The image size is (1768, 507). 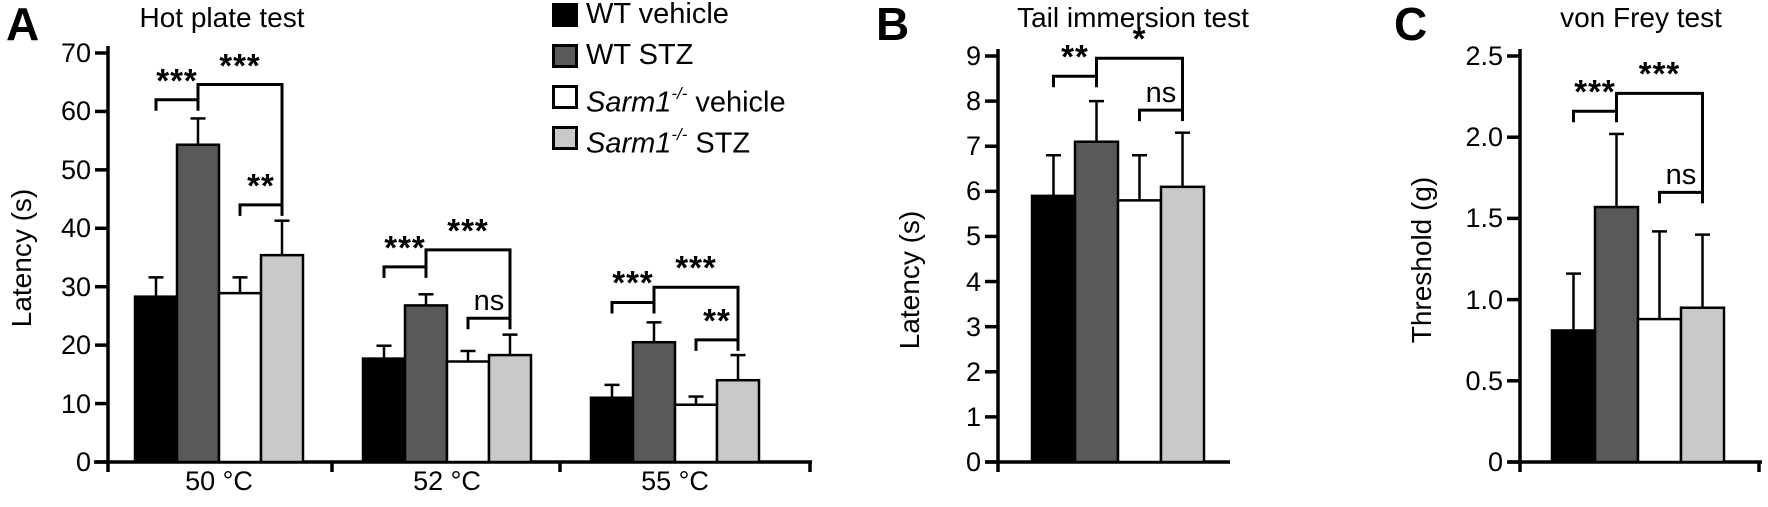 What do you see at coordinates (23, 25) in the screenshot?
I see `panel-letter-a: A` at bounding box center [23, 25].